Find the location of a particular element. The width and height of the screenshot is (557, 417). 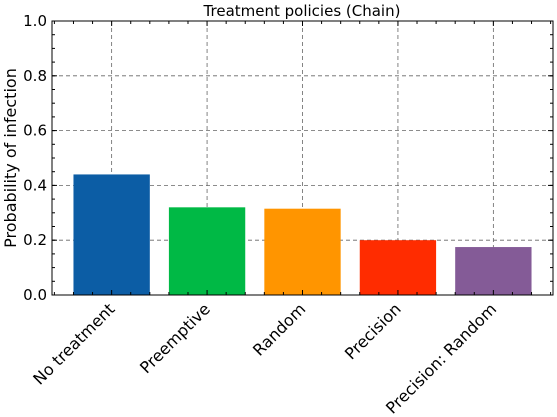

y-tick-label: 0.2 is located at coordinates (35, 240).